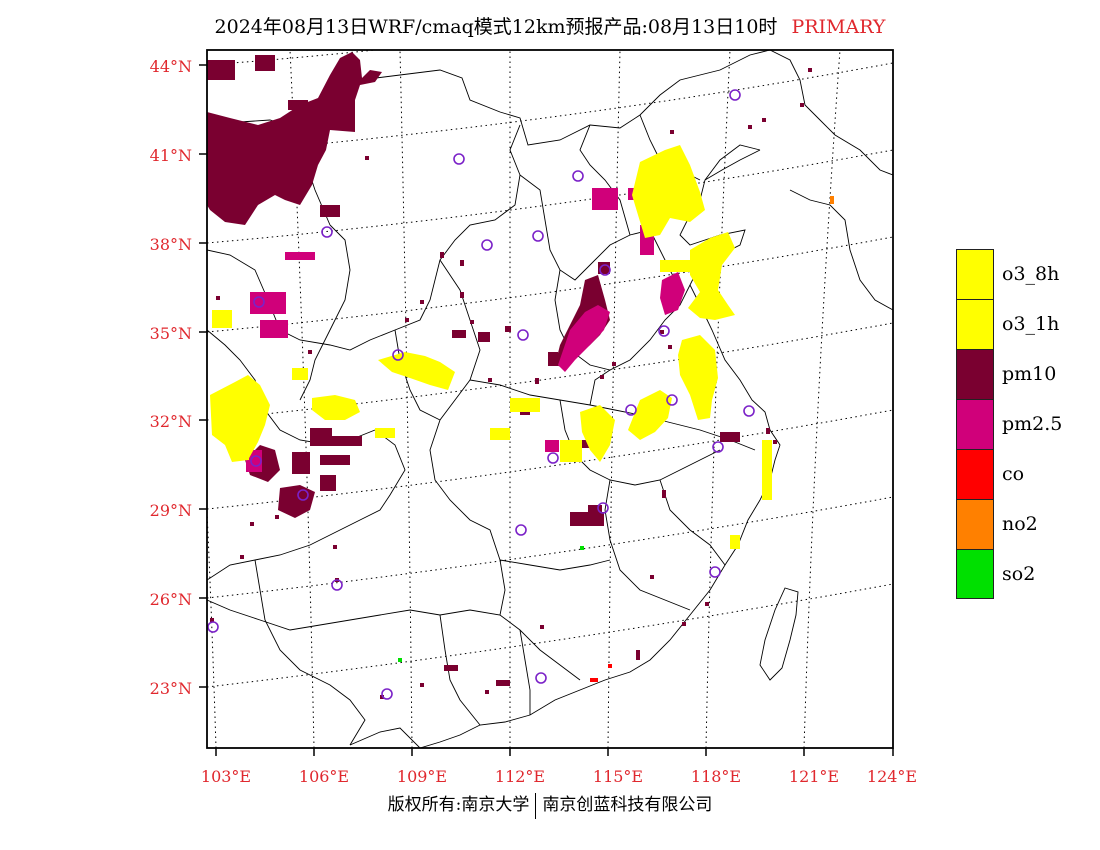 The width and height of the screenshot is (1100, 850). Describe the element at coordinates (171, 688) in the screenshot. I see `lat-label-23: 23°N` at that location.